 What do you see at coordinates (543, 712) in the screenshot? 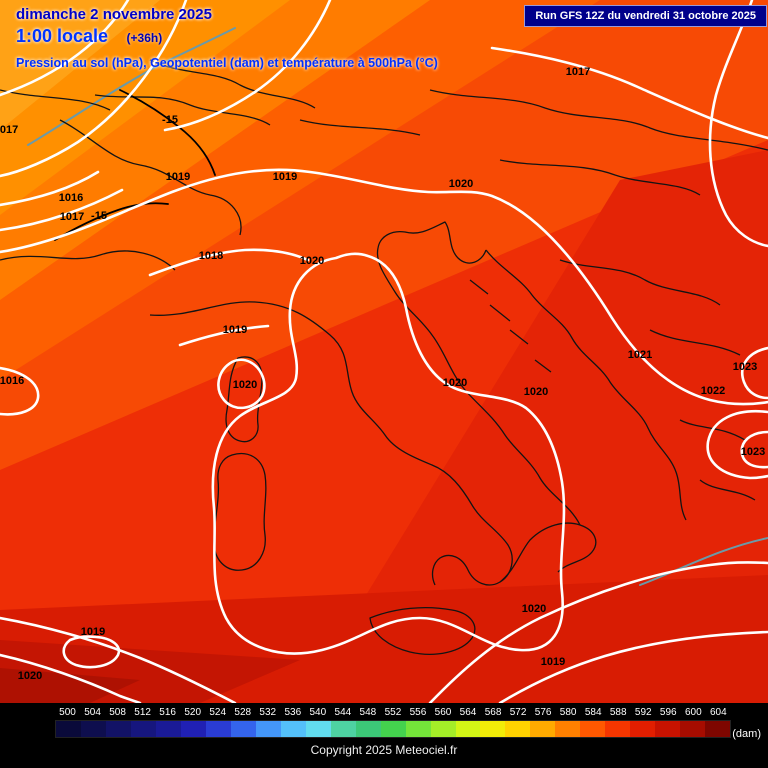
I see `colorbar-value: 576` at bounding box center [543, 712].